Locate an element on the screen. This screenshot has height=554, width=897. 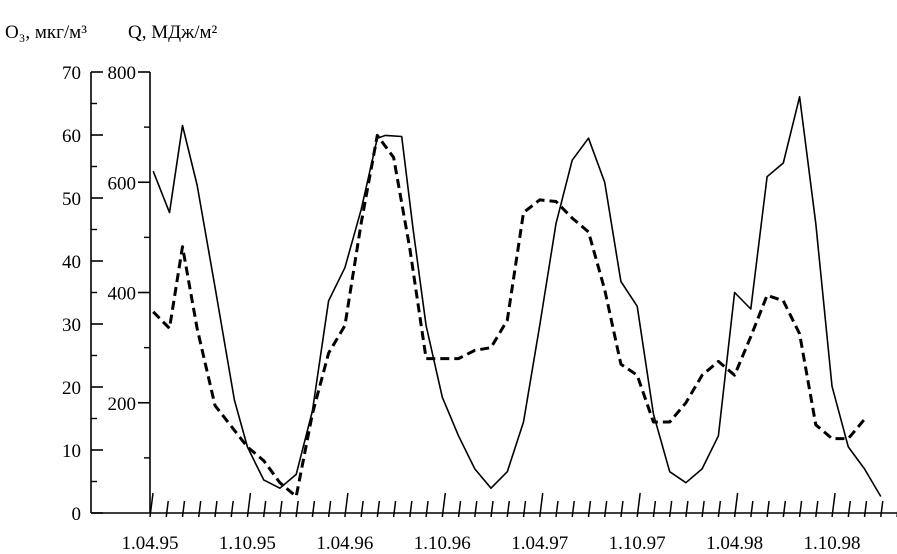
axis-title-right-group: Q, МДж/м² is located at coordinates (173, 32).